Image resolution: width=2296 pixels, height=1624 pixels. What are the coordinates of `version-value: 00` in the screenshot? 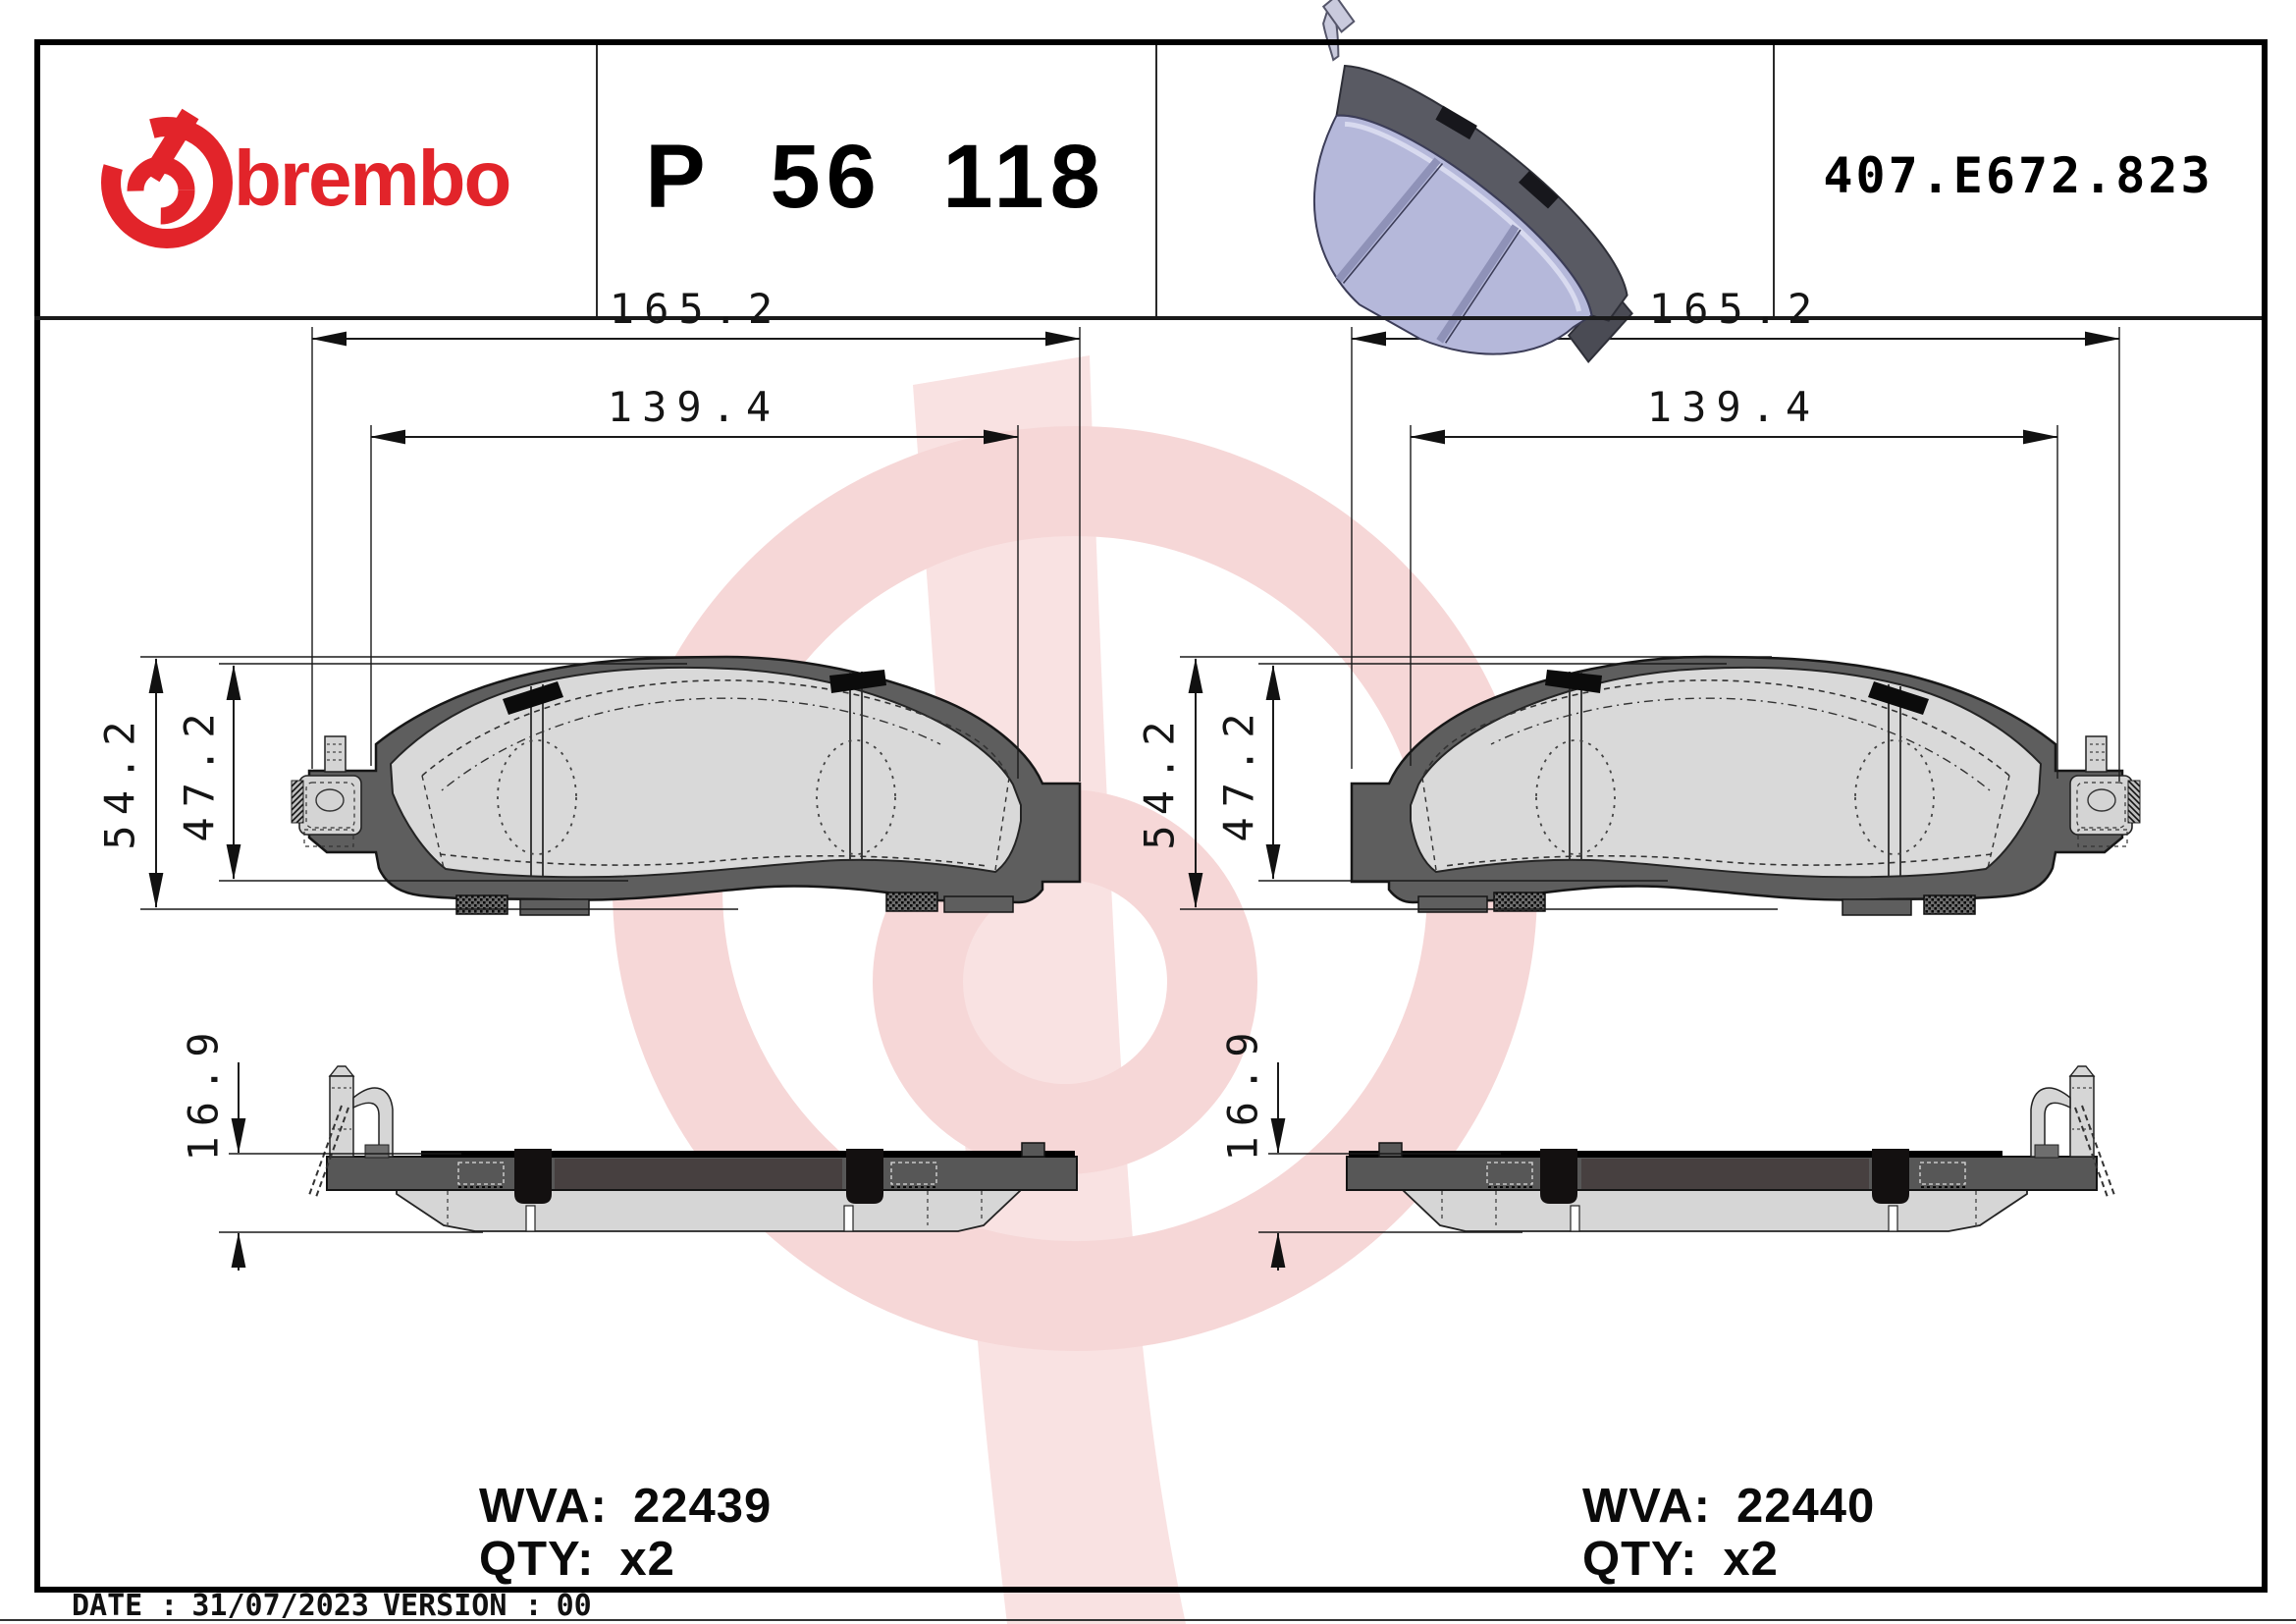 It's located at (574, 1606).